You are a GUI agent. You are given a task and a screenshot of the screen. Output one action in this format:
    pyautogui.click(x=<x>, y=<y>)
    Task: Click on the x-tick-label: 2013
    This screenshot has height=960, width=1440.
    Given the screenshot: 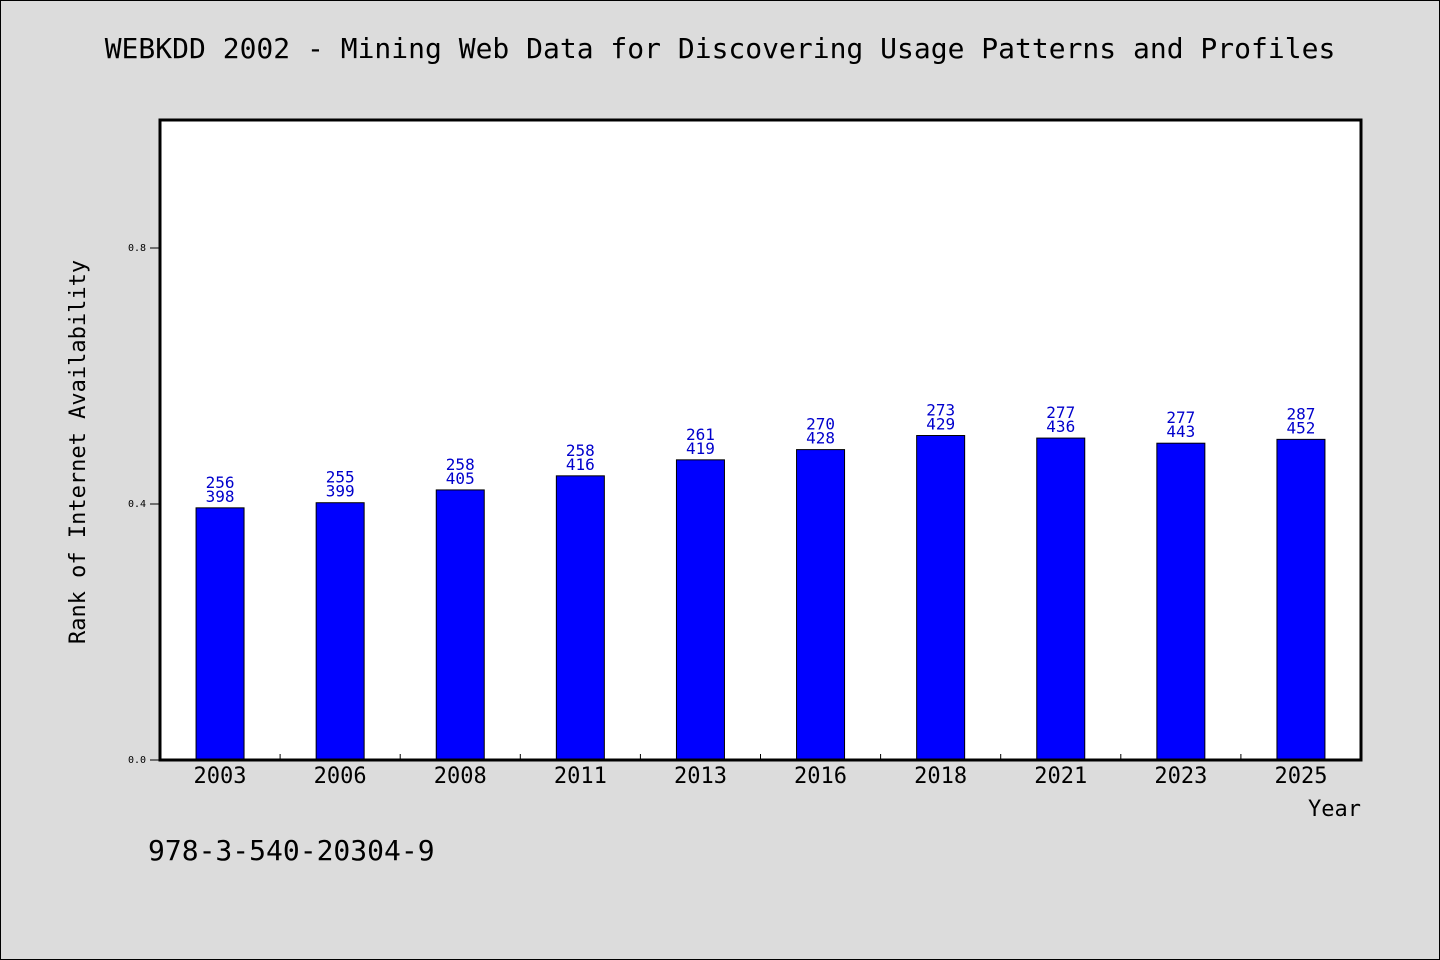 What is the action you would take?
    pyautogui.click(x=700, y=776)
    